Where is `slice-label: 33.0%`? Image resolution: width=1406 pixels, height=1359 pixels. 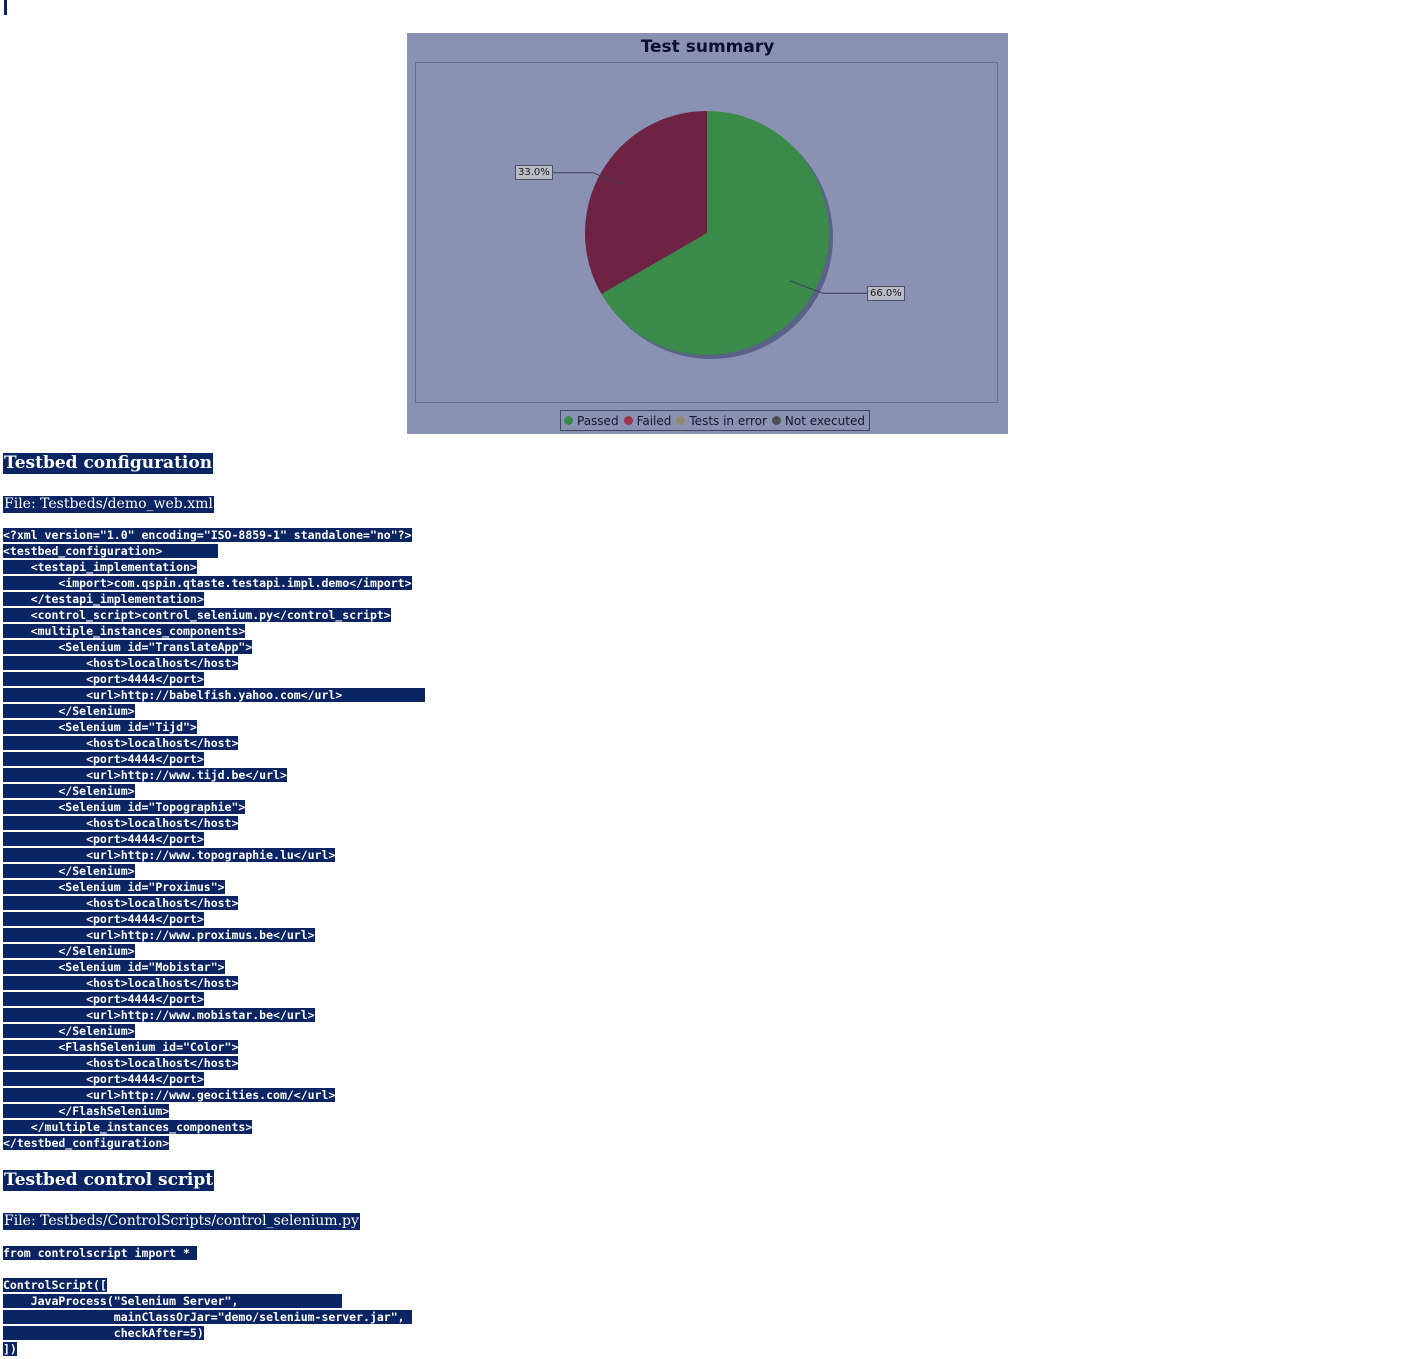 slice-label: 33.0% is located at coordinates (534, 173).